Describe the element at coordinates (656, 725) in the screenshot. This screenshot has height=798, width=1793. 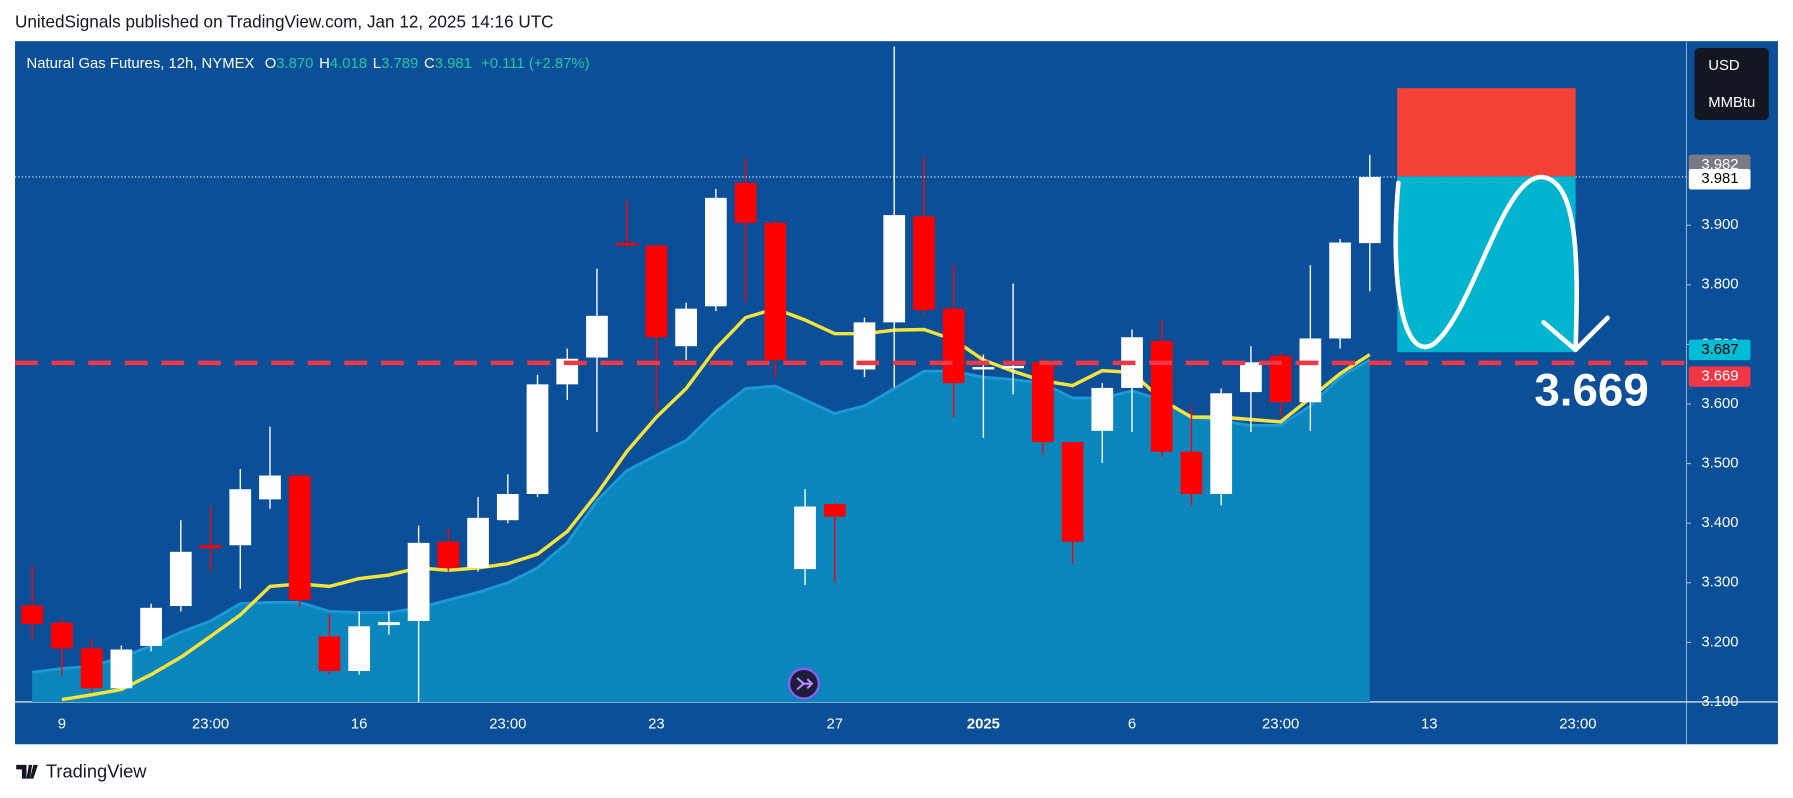
I see `x-tick-label: 23` at that location.